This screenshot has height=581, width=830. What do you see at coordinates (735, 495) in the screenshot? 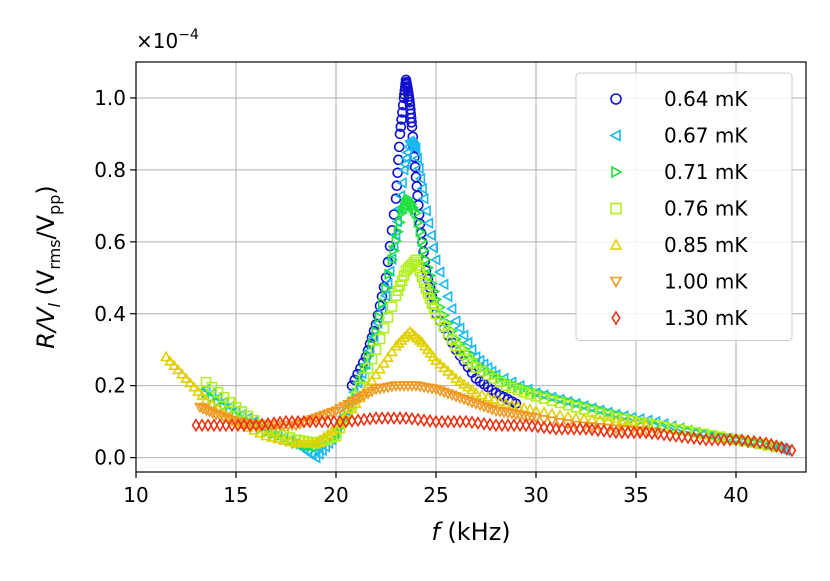
I see `x-tick-label: 40` at bounding box center [735, 495].